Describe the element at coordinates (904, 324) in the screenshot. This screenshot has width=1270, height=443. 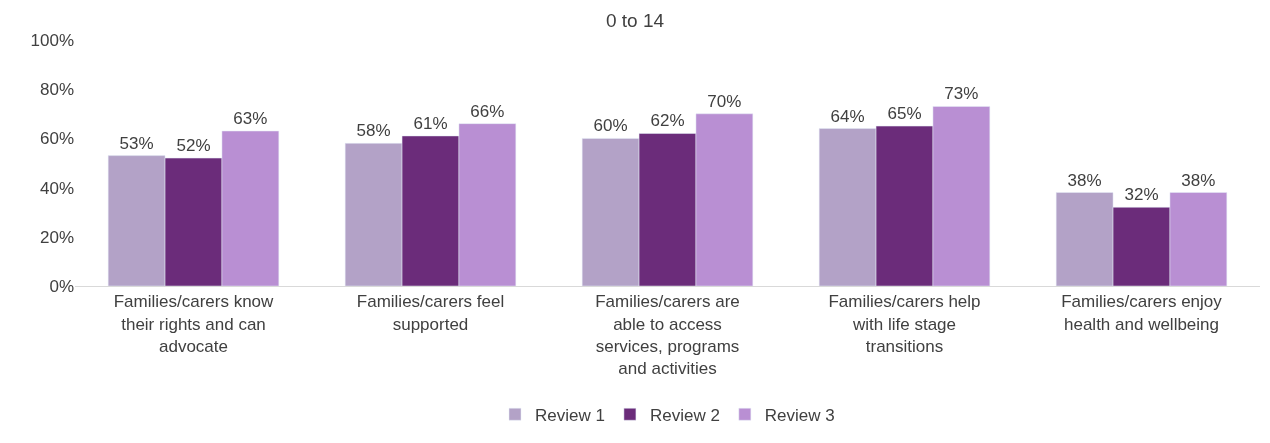
I see `x-tick-label: Families/carers help with life stage transitions` at that location.